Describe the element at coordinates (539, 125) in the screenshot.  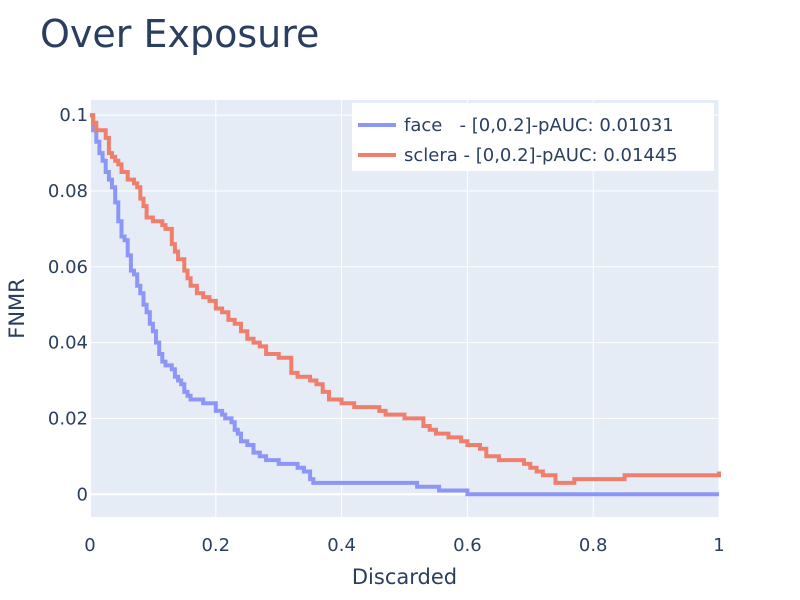
I see `legend-label-0: face - [0,0.2]-pAUC: 0.01031` at that location.